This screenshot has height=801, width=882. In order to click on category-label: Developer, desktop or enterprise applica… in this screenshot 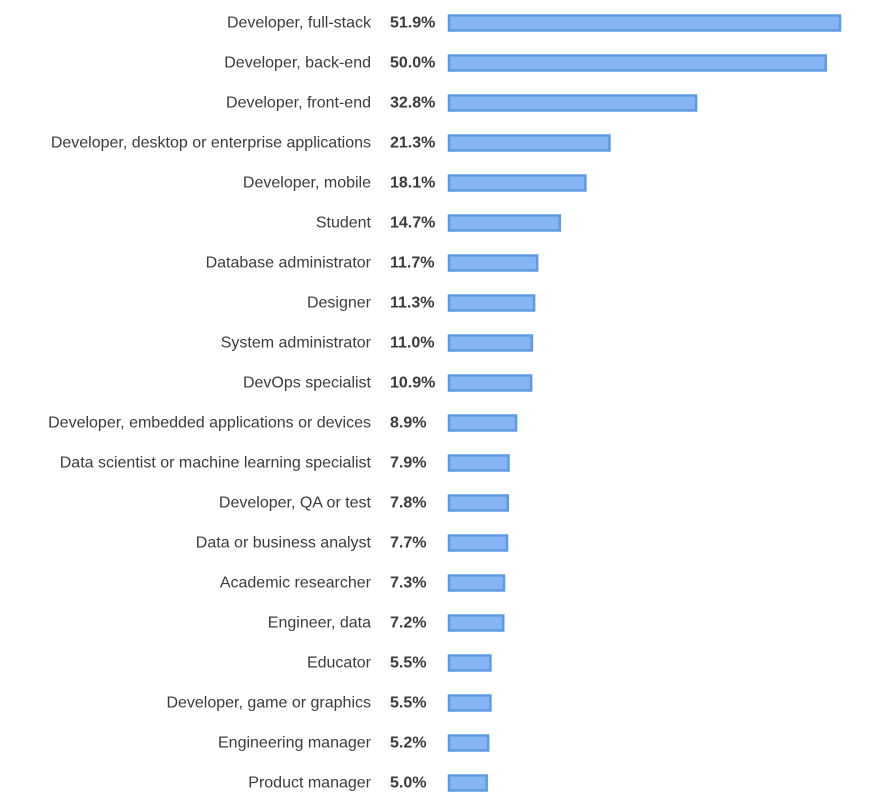, I will do `click(211, 143)`.